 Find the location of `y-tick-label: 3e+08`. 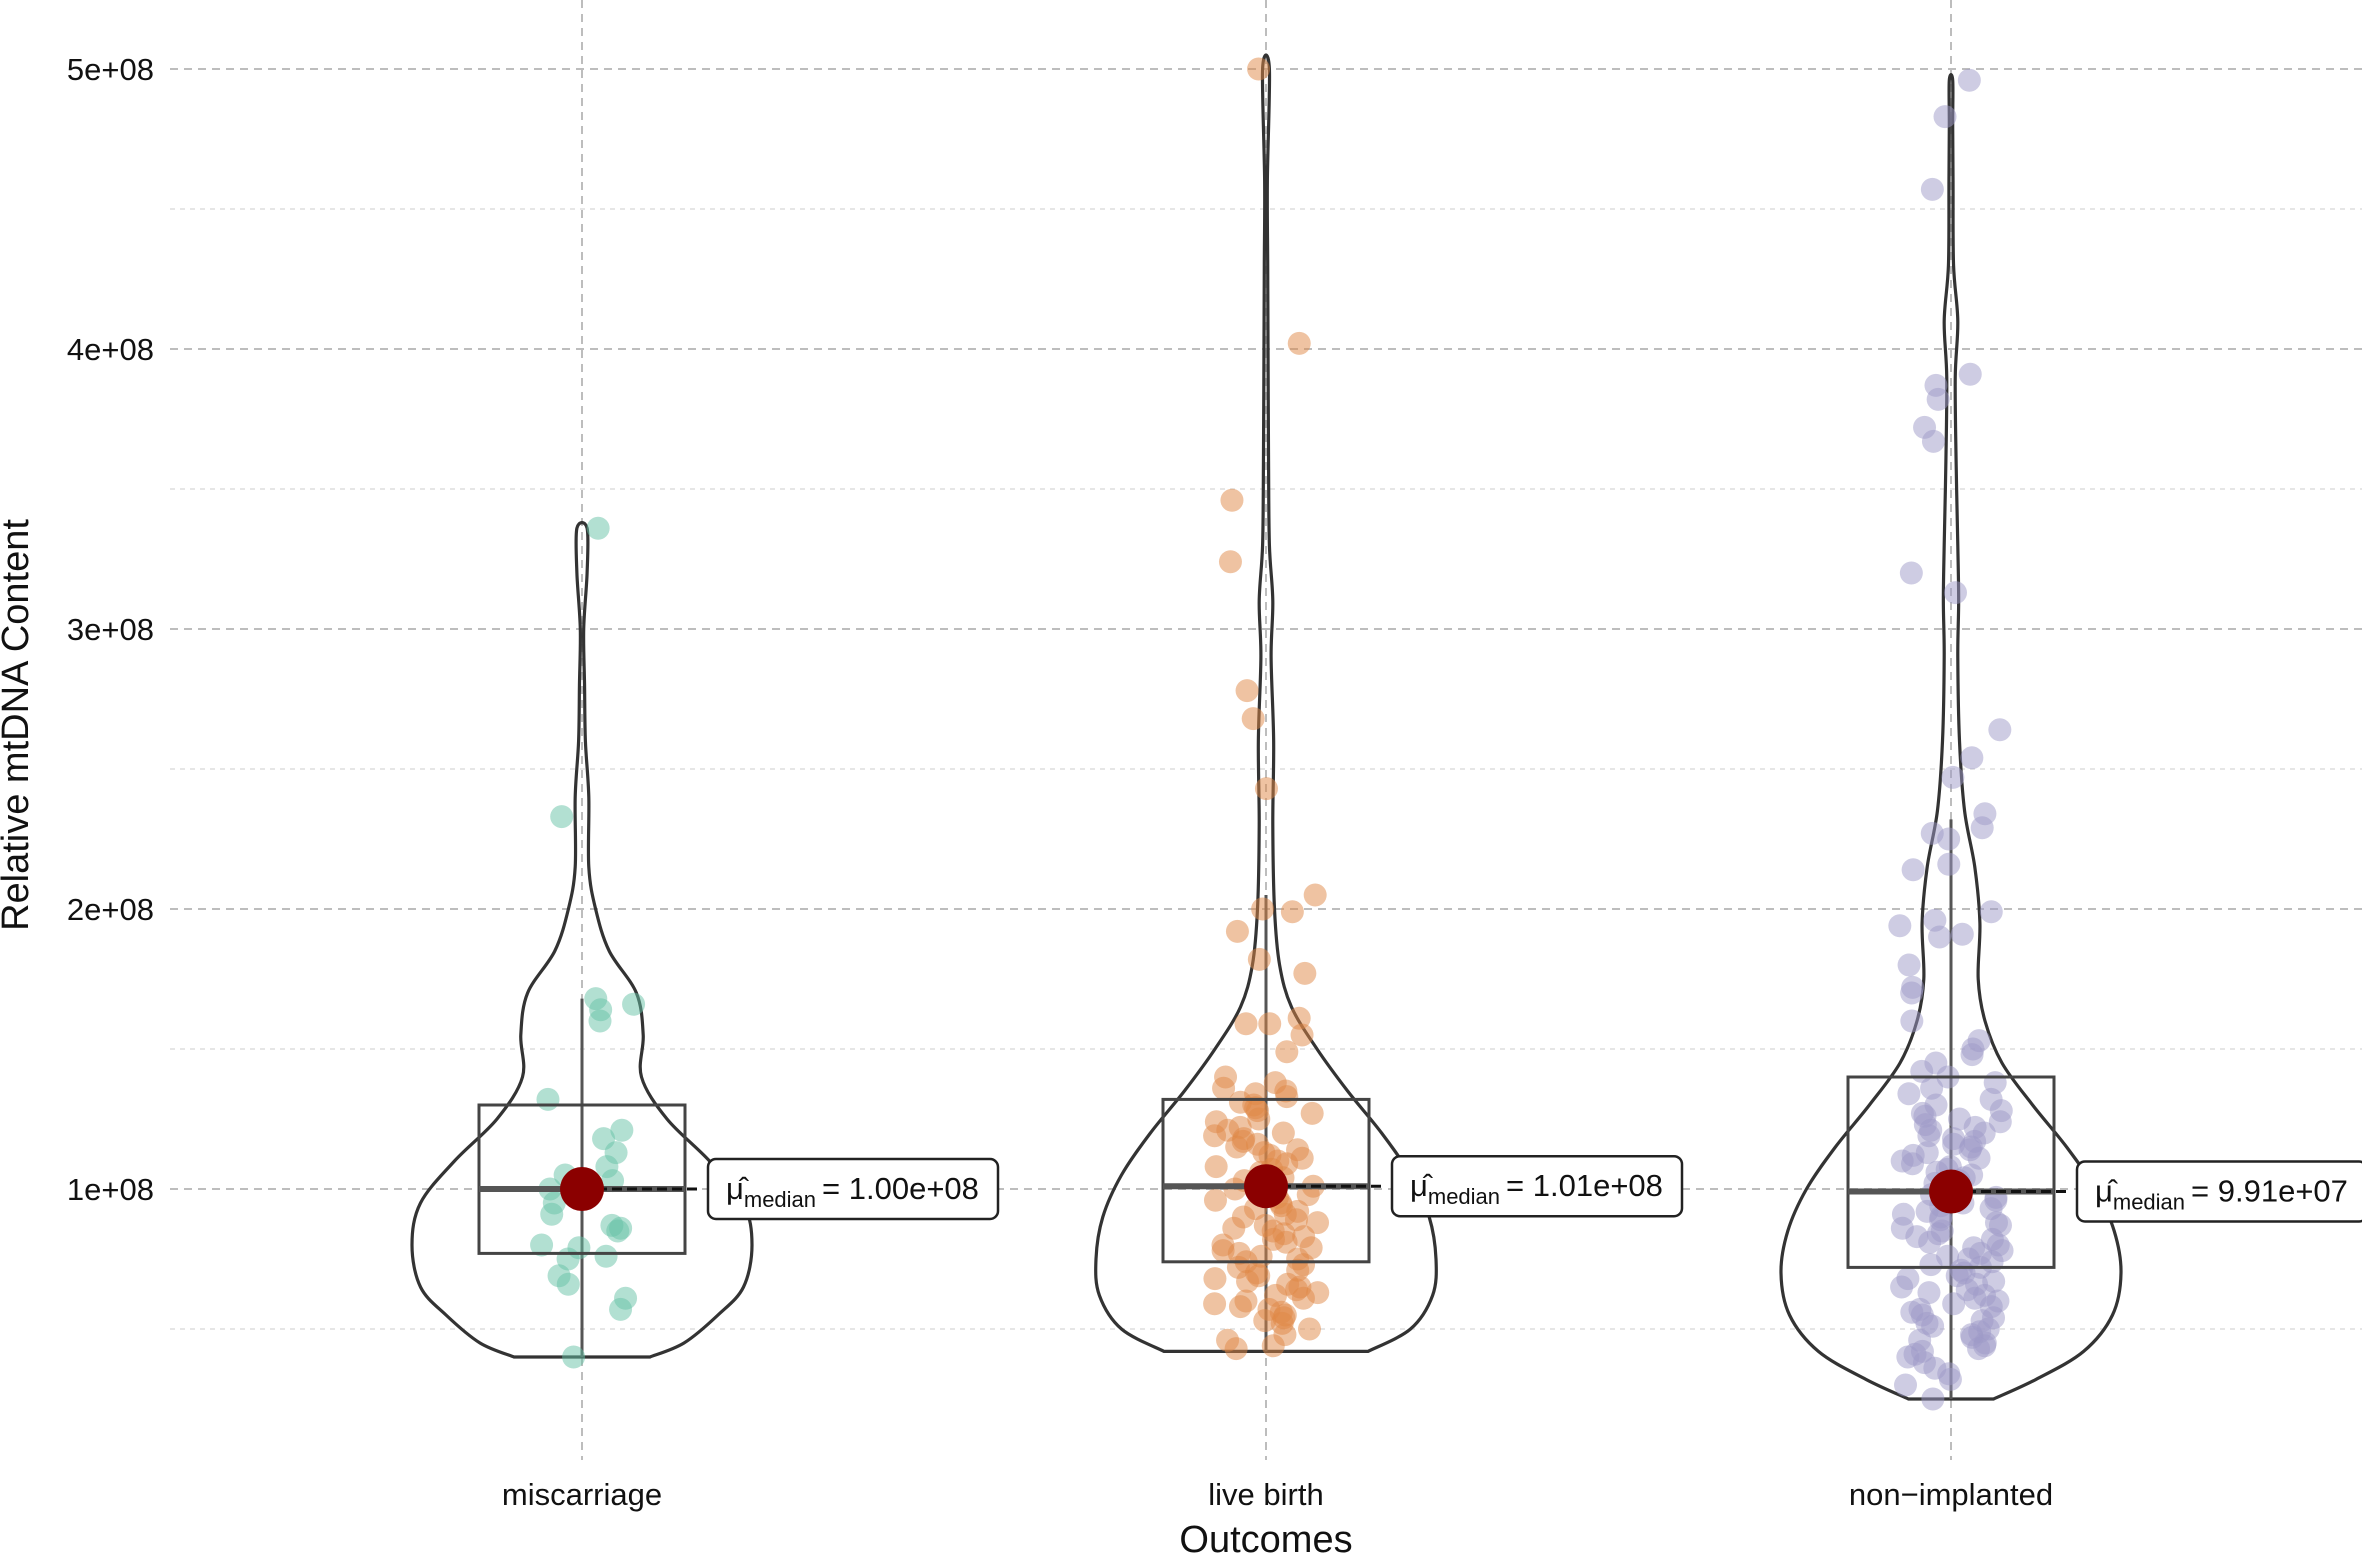

y-tick-label: 3e+08 is located at coordinates (110, 629).